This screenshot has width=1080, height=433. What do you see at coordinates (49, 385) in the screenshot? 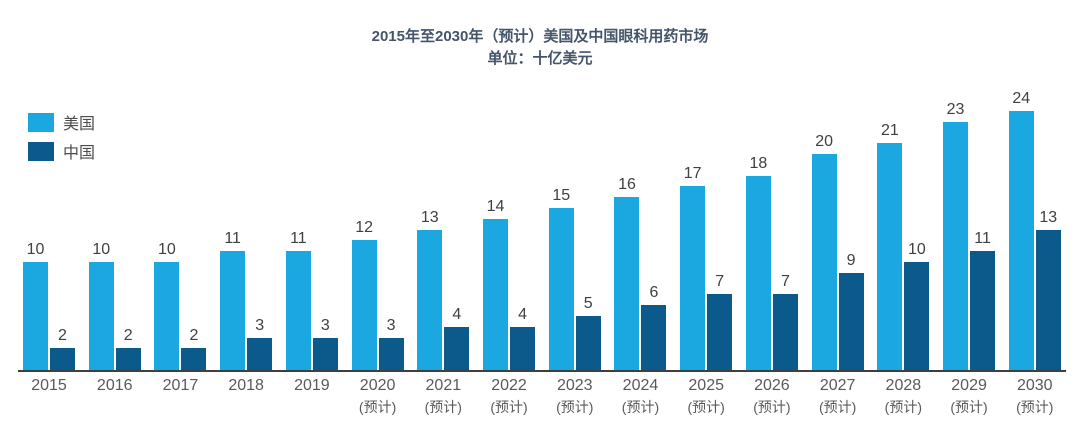
I see `x-axis-label: 2015` at bounding box center [49, 385].